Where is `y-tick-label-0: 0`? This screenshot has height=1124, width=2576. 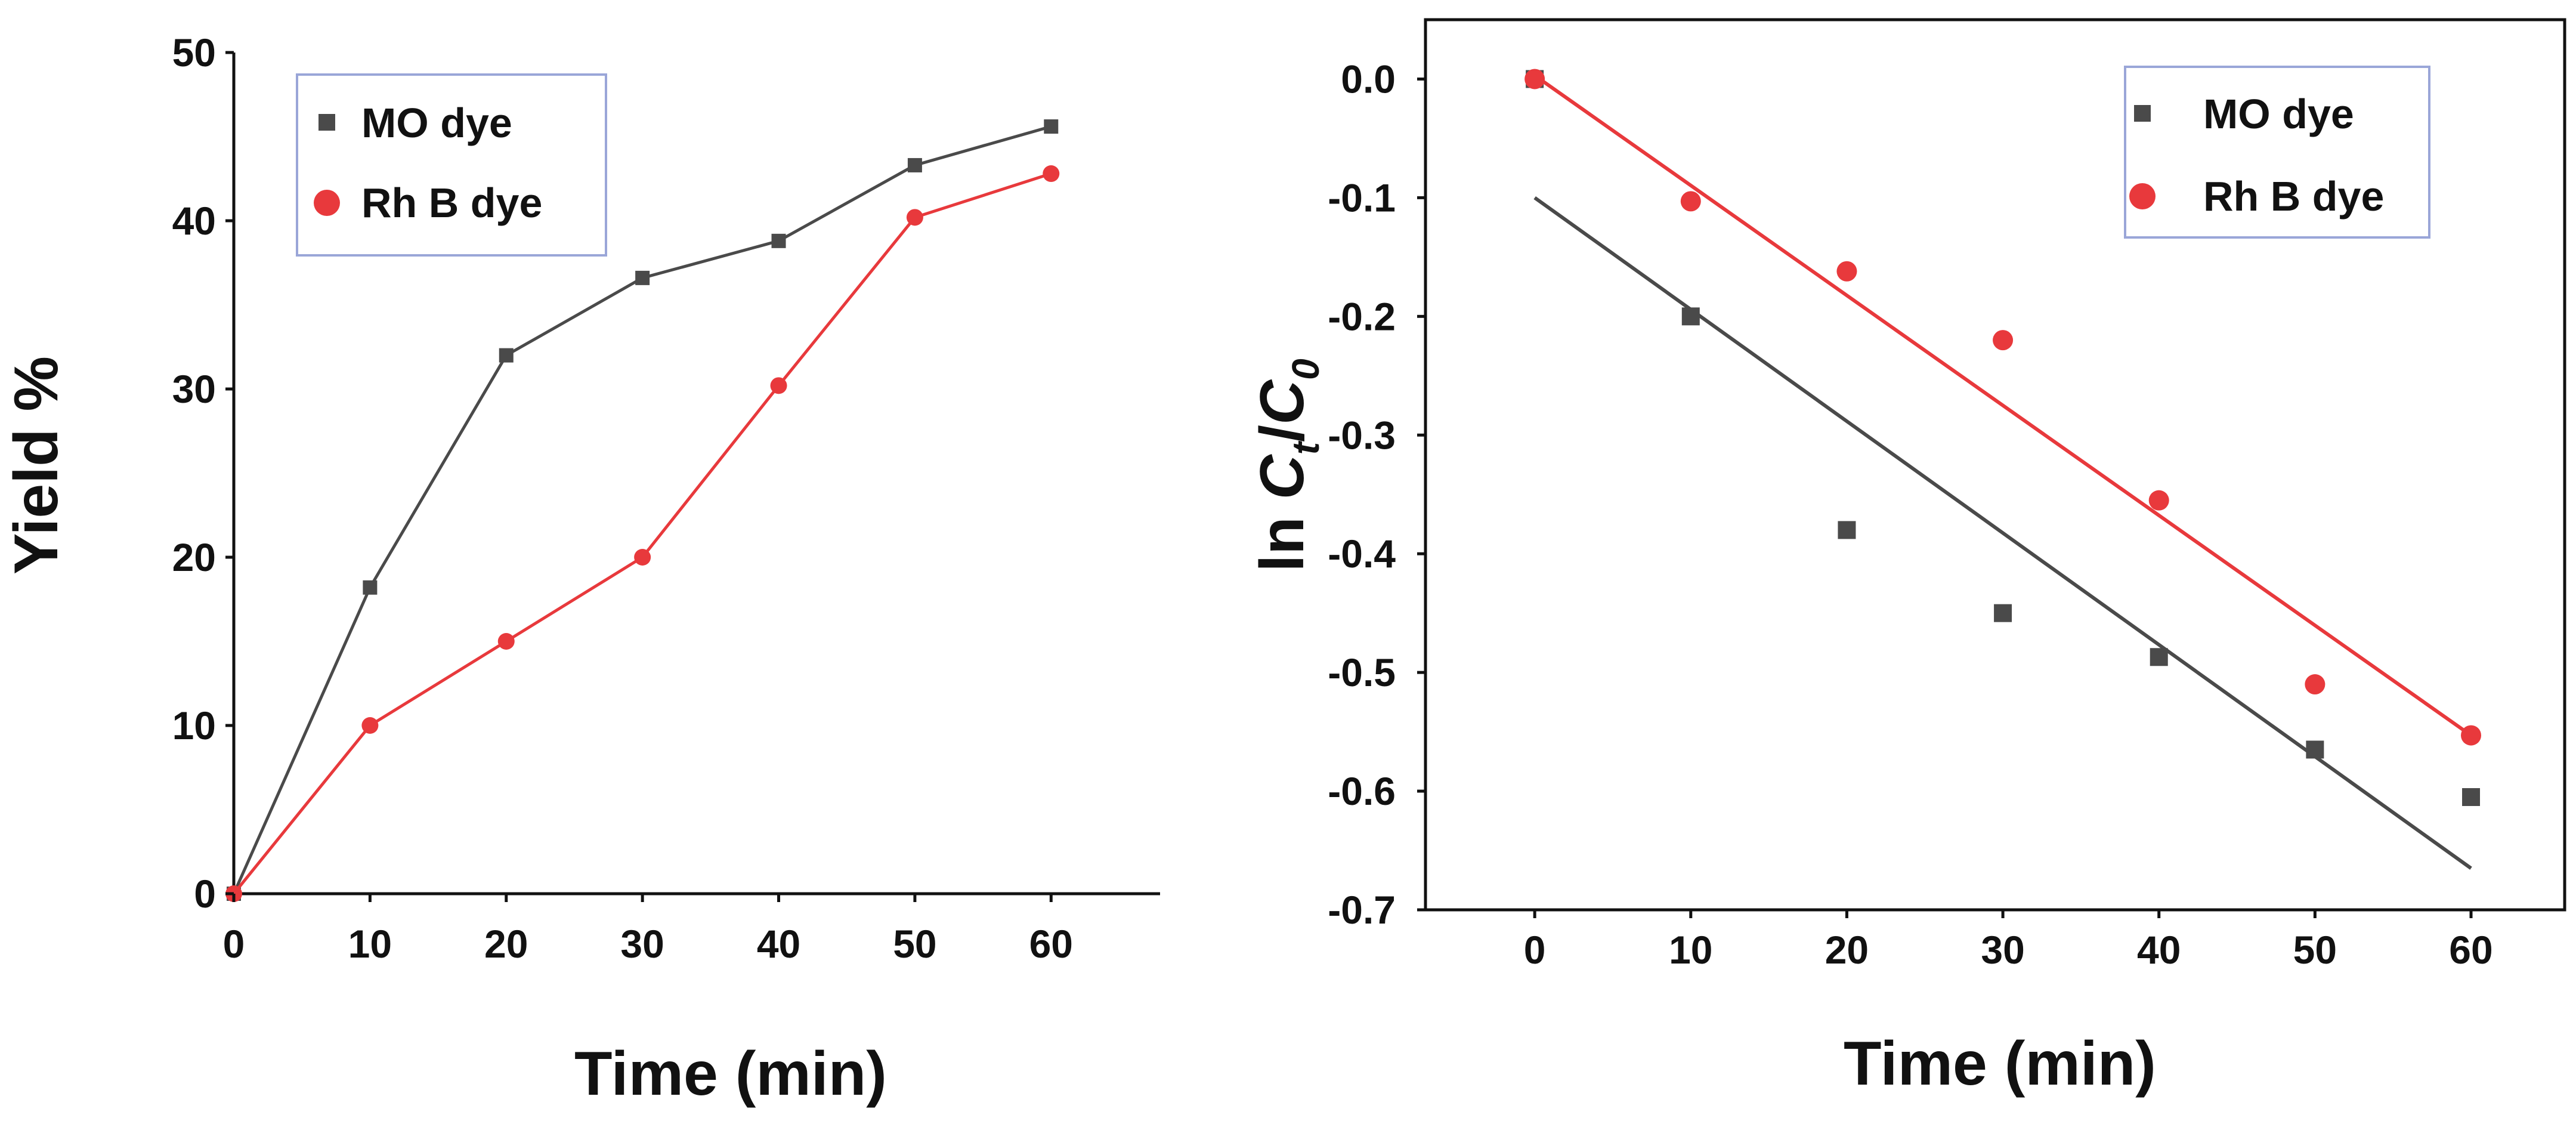 y-tick-label-0: 0 is located at coordinates (205, 894).